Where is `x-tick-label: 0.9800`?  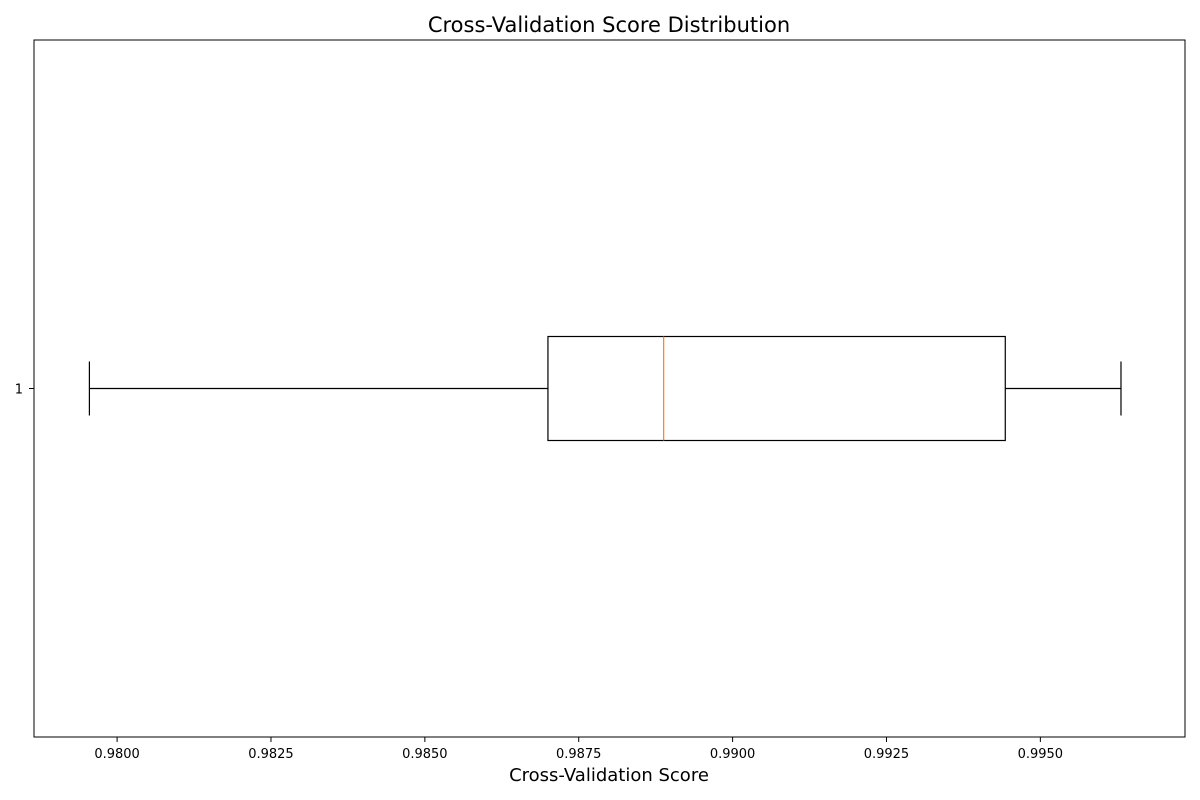 x-tick-label: 0.9800 is located at coordinates (117, 754).